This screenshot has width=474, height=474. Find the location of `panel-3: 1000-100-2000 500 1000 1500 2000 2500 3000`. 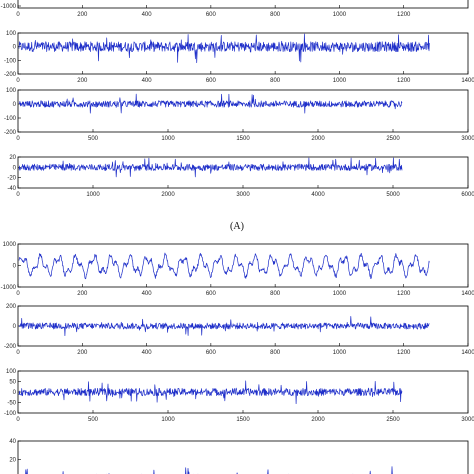

panel-3: 1000-100-2000 500 1000 1500 2000 2500 3000 is located at coordinates (239, 115).